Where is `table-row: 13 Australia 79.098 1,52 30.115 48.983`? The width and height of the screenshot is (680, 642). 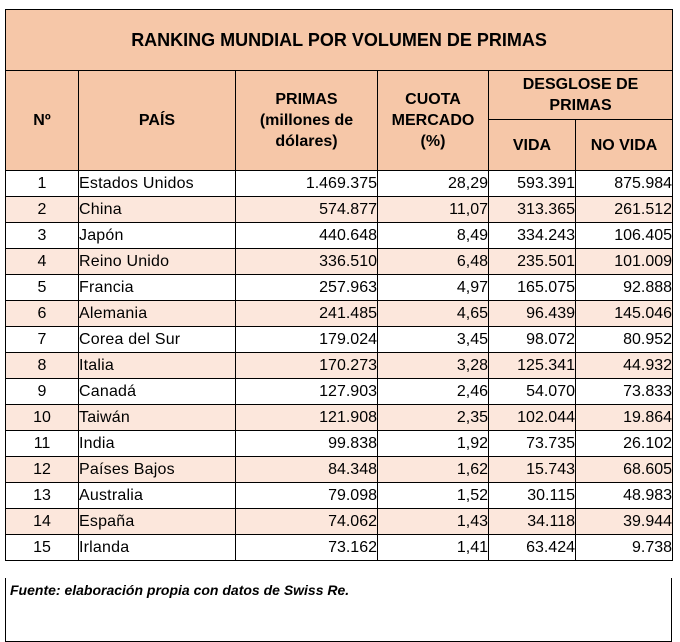 table-row: 13 Australia 79.098 1,52 30.115 48.983 is located at coordinates (339, 495).